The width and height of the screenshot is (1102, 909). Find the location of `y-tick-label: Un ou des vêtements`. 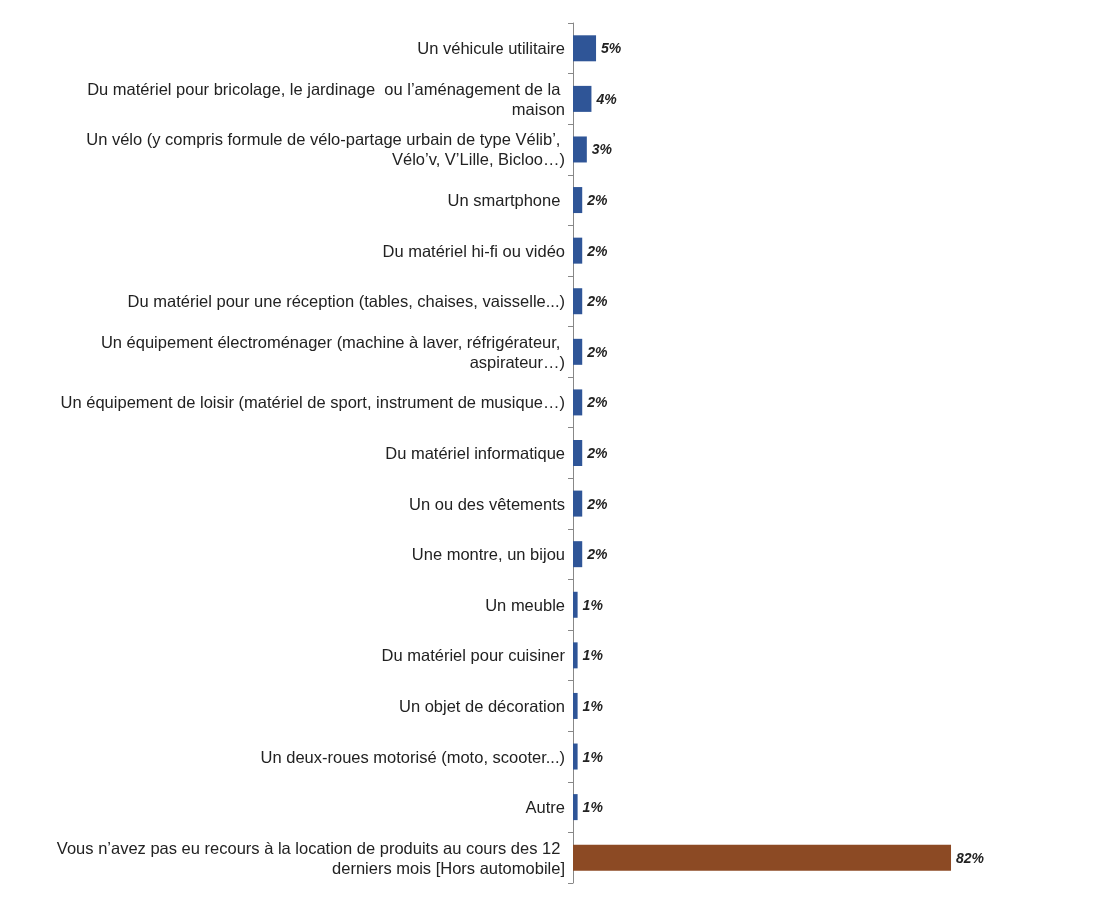

y-tick-label: Un ou des vêtements is located at coordinates (487, 503).